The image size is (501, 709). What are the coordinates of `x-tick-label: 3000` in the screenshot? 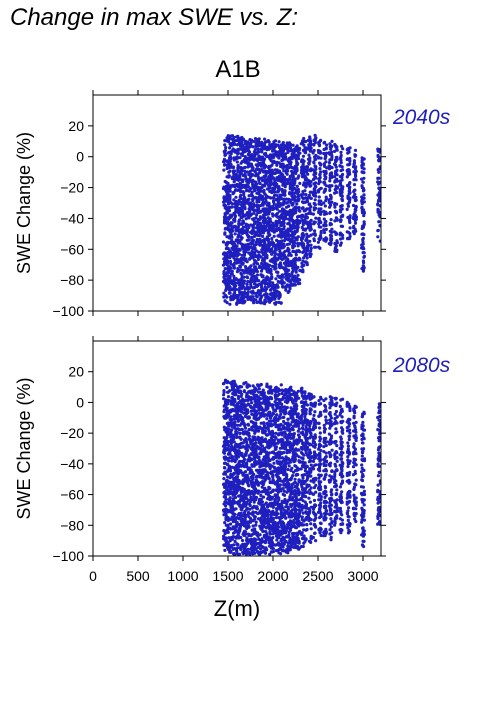 It's located at (362, 576).